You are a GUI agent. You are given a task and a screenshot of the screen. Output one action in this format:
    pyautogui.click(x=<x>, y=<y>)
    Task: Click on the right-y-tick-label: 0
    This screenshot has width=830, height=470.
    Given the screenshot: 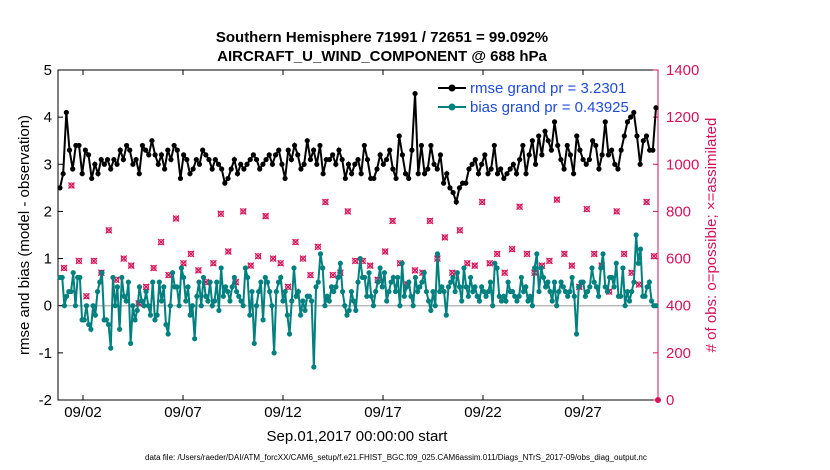 What is the action you would take?
    pyautogui.click(x=670, y=400)
    